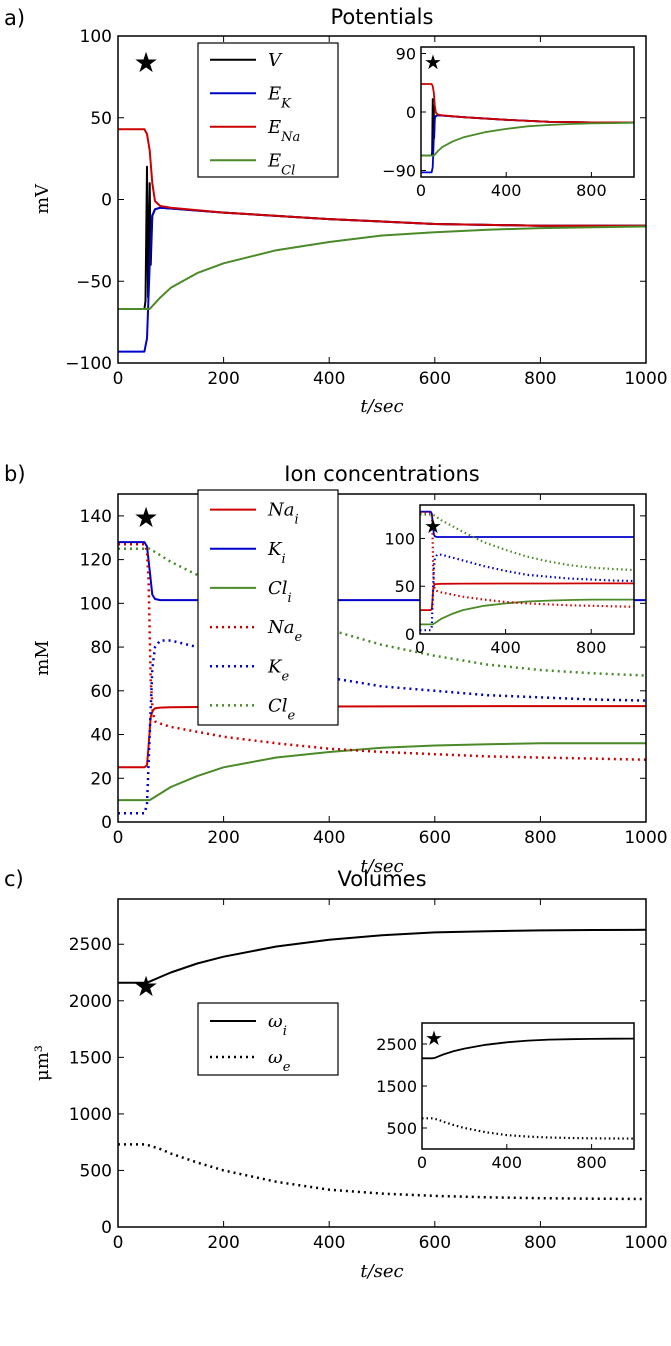 This screenshot has width=671, height=1346. Describe the element at coordinates (106, 1228) in the screenshot. I see `y-tick-label: 0` at that location.